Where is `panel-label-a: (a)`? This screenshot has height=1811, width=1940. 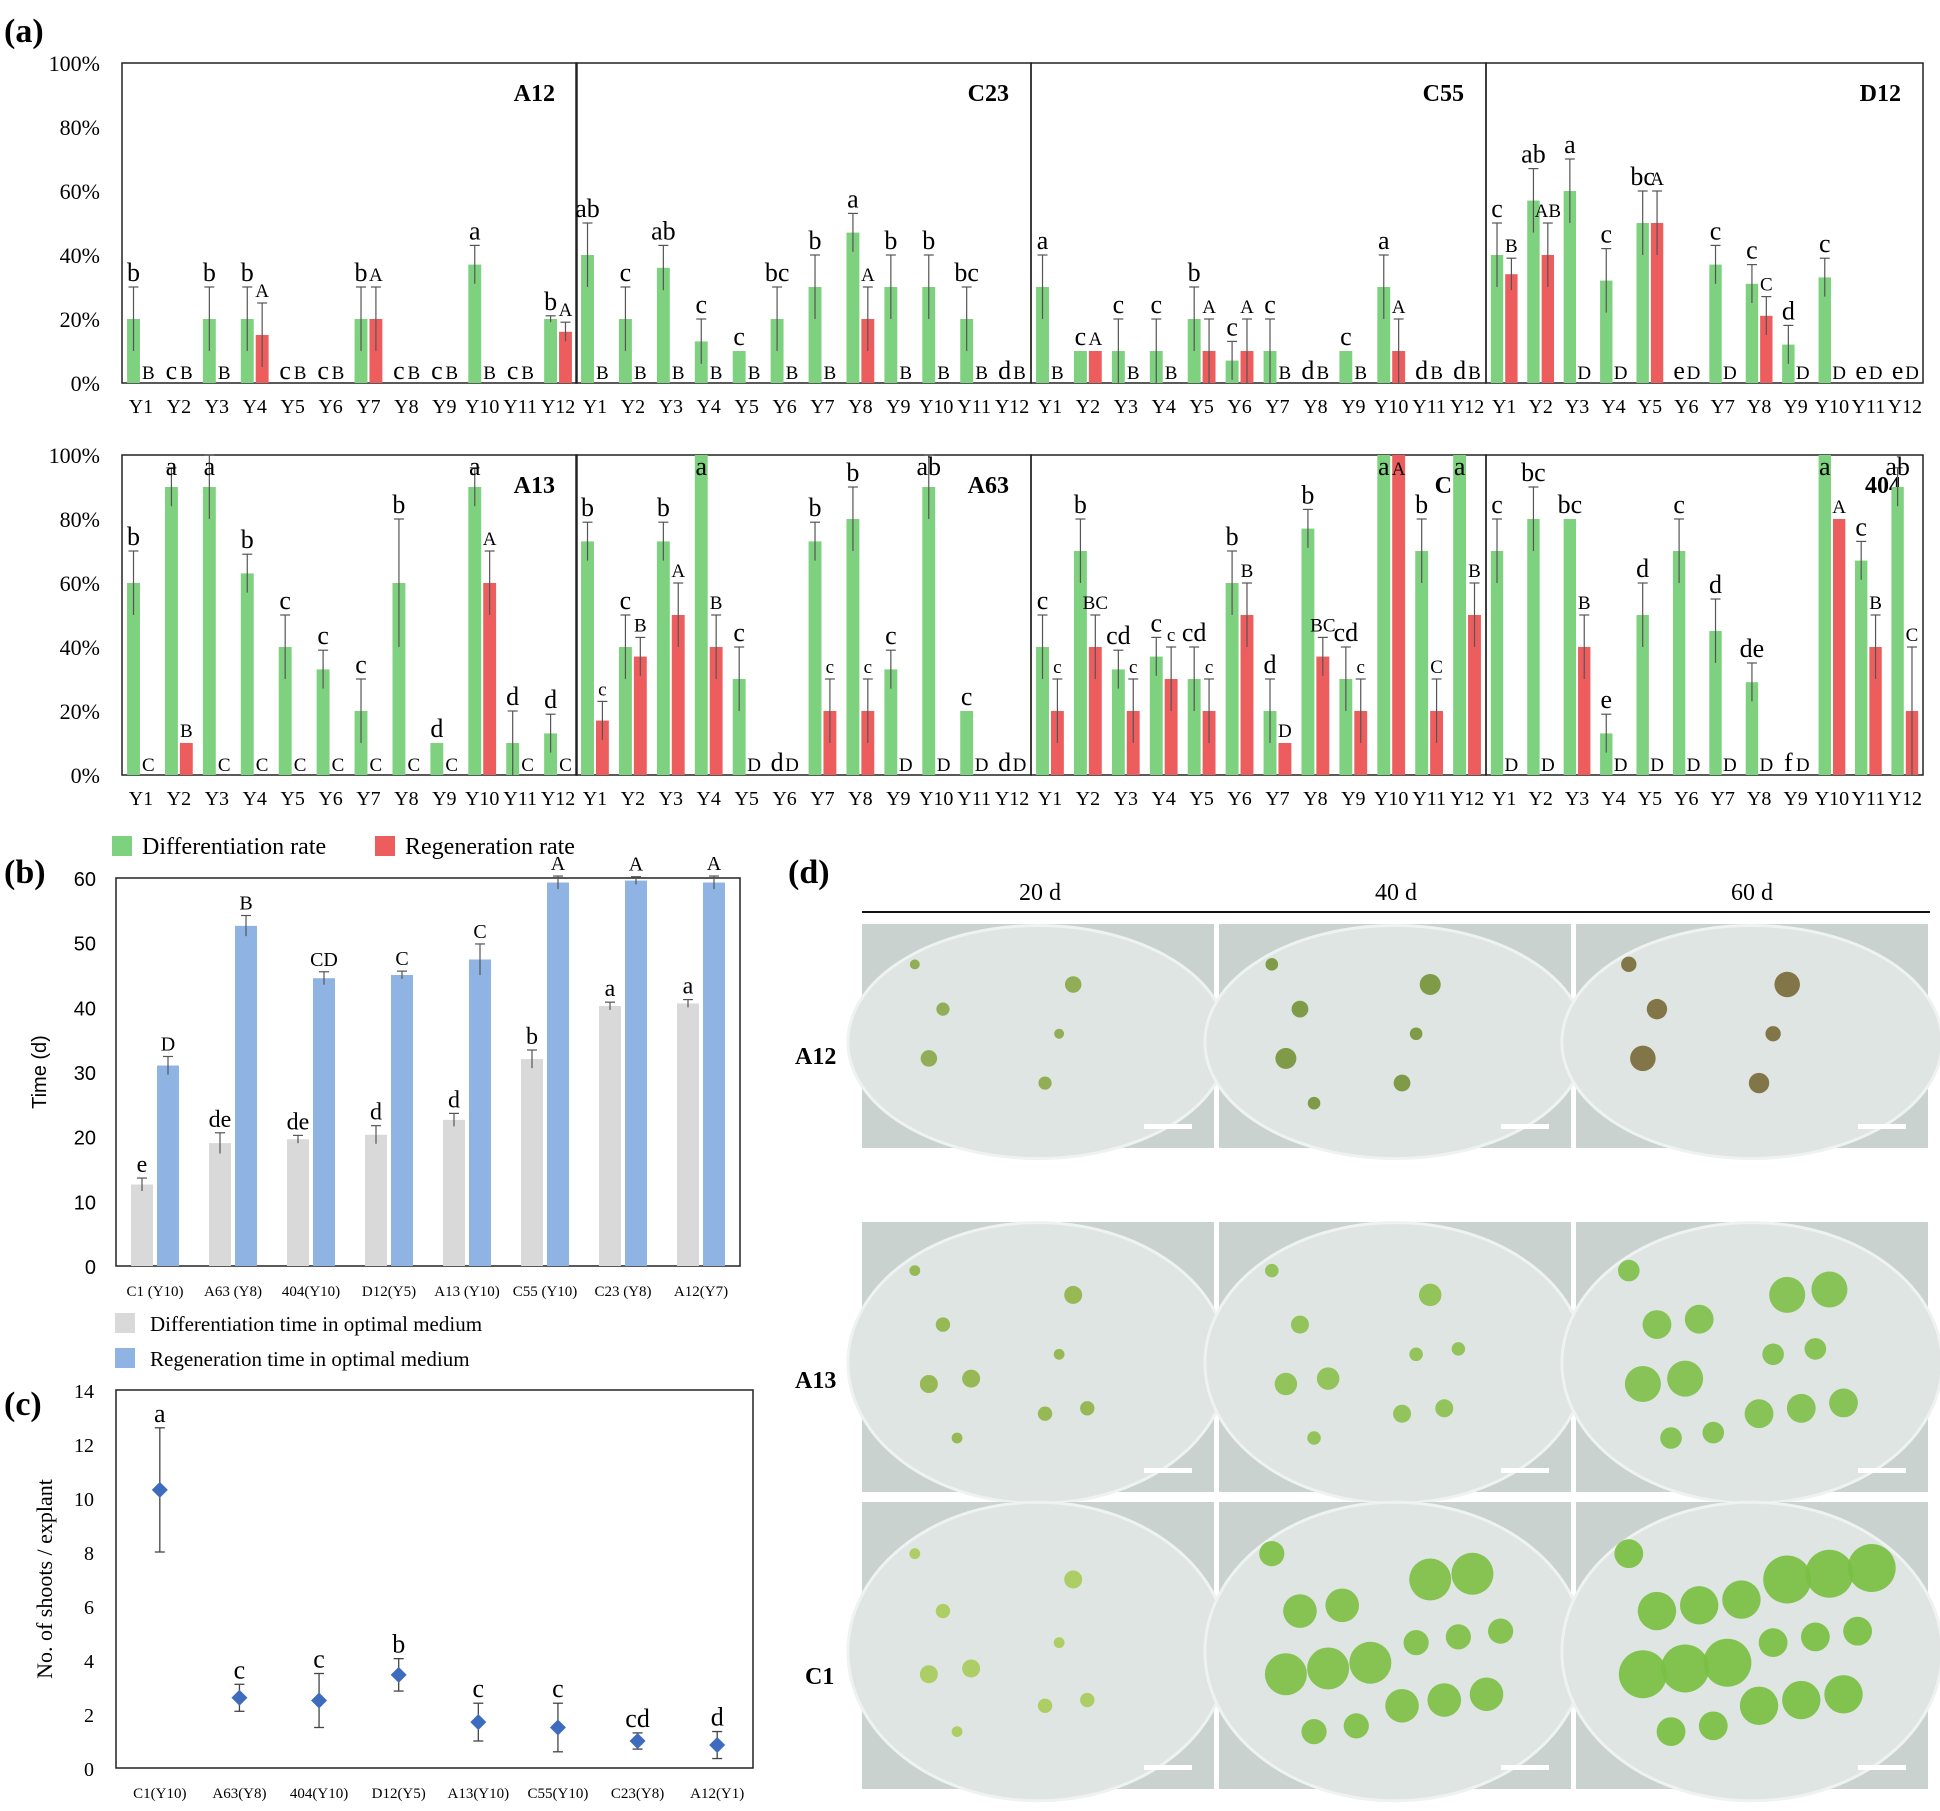
panel-label-a: (a) is located at coordinates (24, 31).